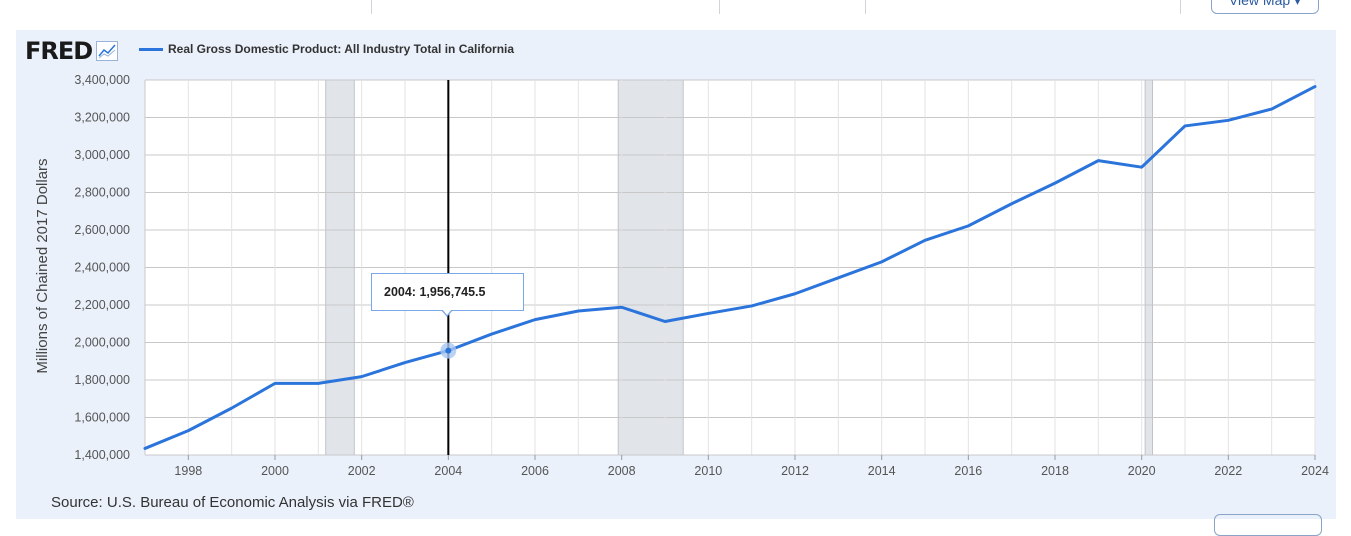 This screenshot has width=1351, height=536. Describe the element at coordinates (102, 455) in the screenshot. I see `y-tick-label: 1,400,000` at that location.